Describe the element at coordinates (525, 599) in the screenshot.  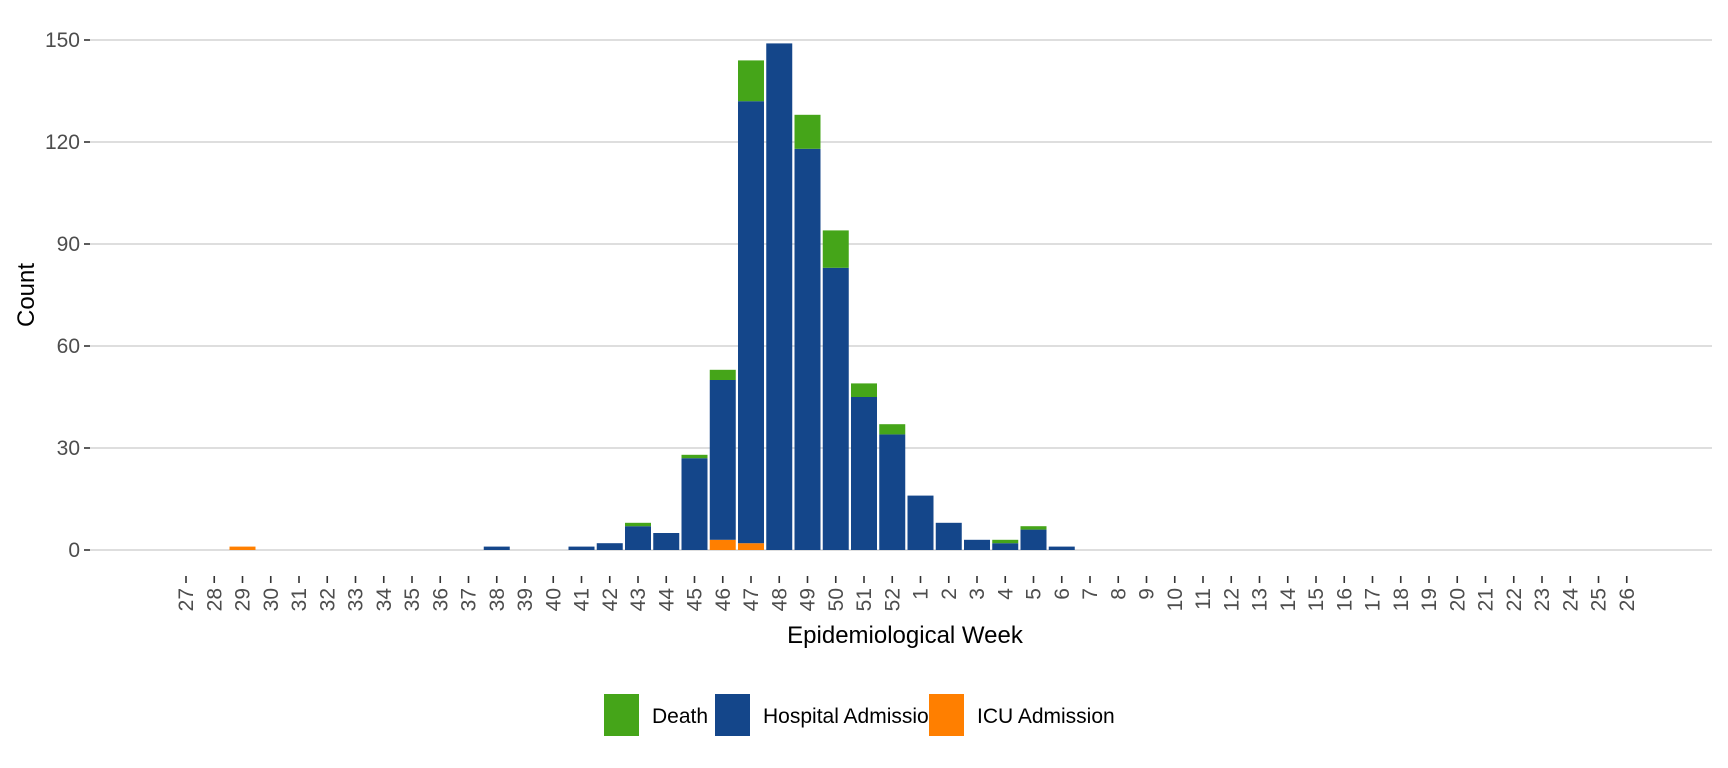
I see `x-tick-label: 39` at that location.